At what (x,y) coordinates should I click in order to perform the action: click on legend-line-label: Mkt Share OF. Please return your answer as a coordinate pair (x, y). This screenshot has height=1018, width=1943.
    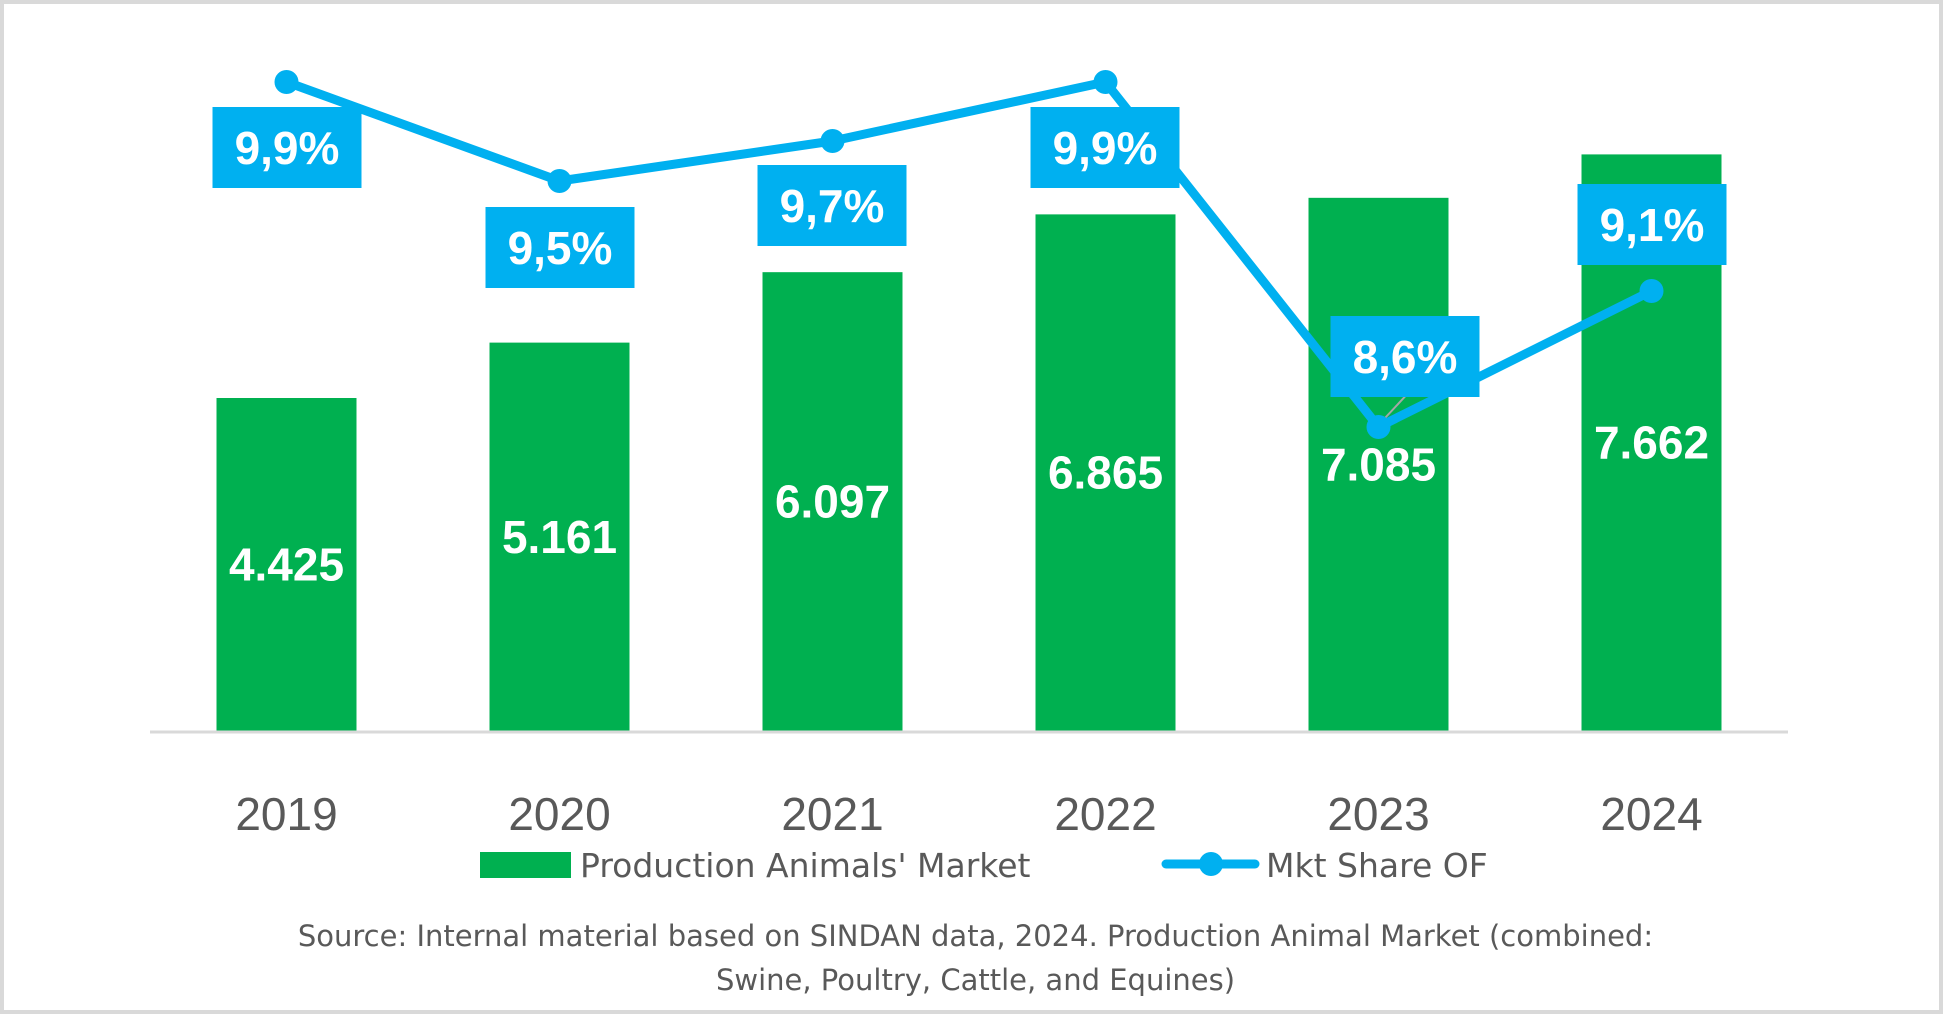
    Looking at the image, I should click on (1377, 865).